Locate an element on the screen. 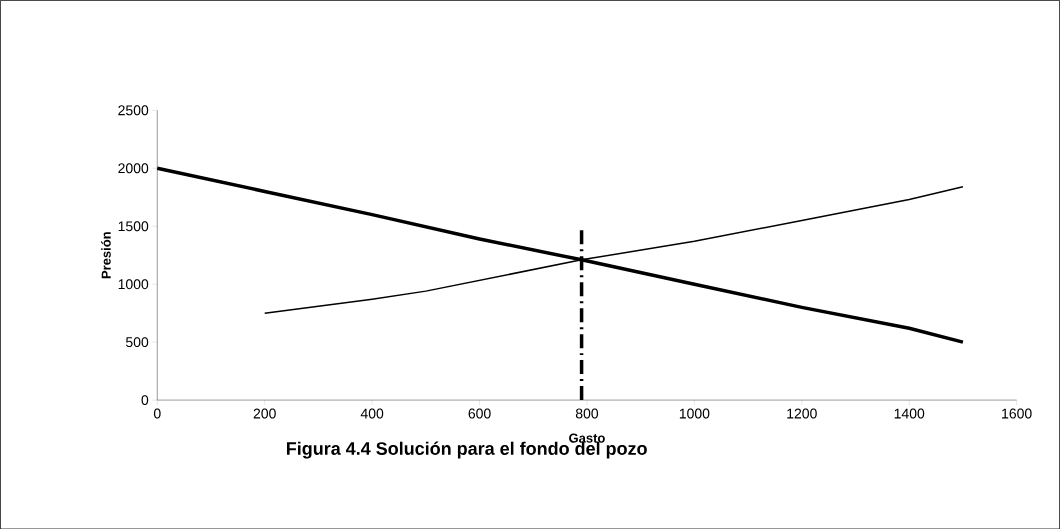  x-tick-label: 1000 is located at coordinates (694, 413).